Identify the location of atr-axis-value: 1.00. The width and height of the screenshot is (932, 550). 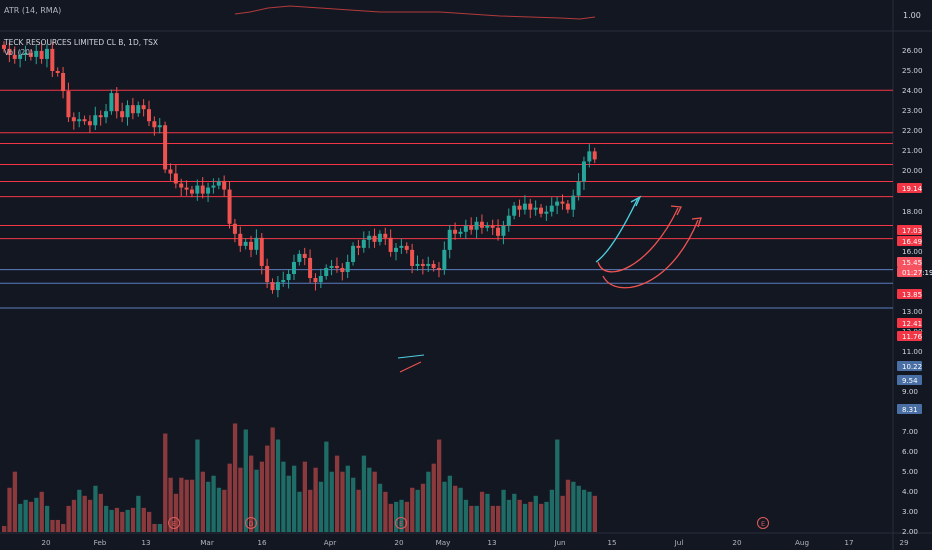
(912, 15).